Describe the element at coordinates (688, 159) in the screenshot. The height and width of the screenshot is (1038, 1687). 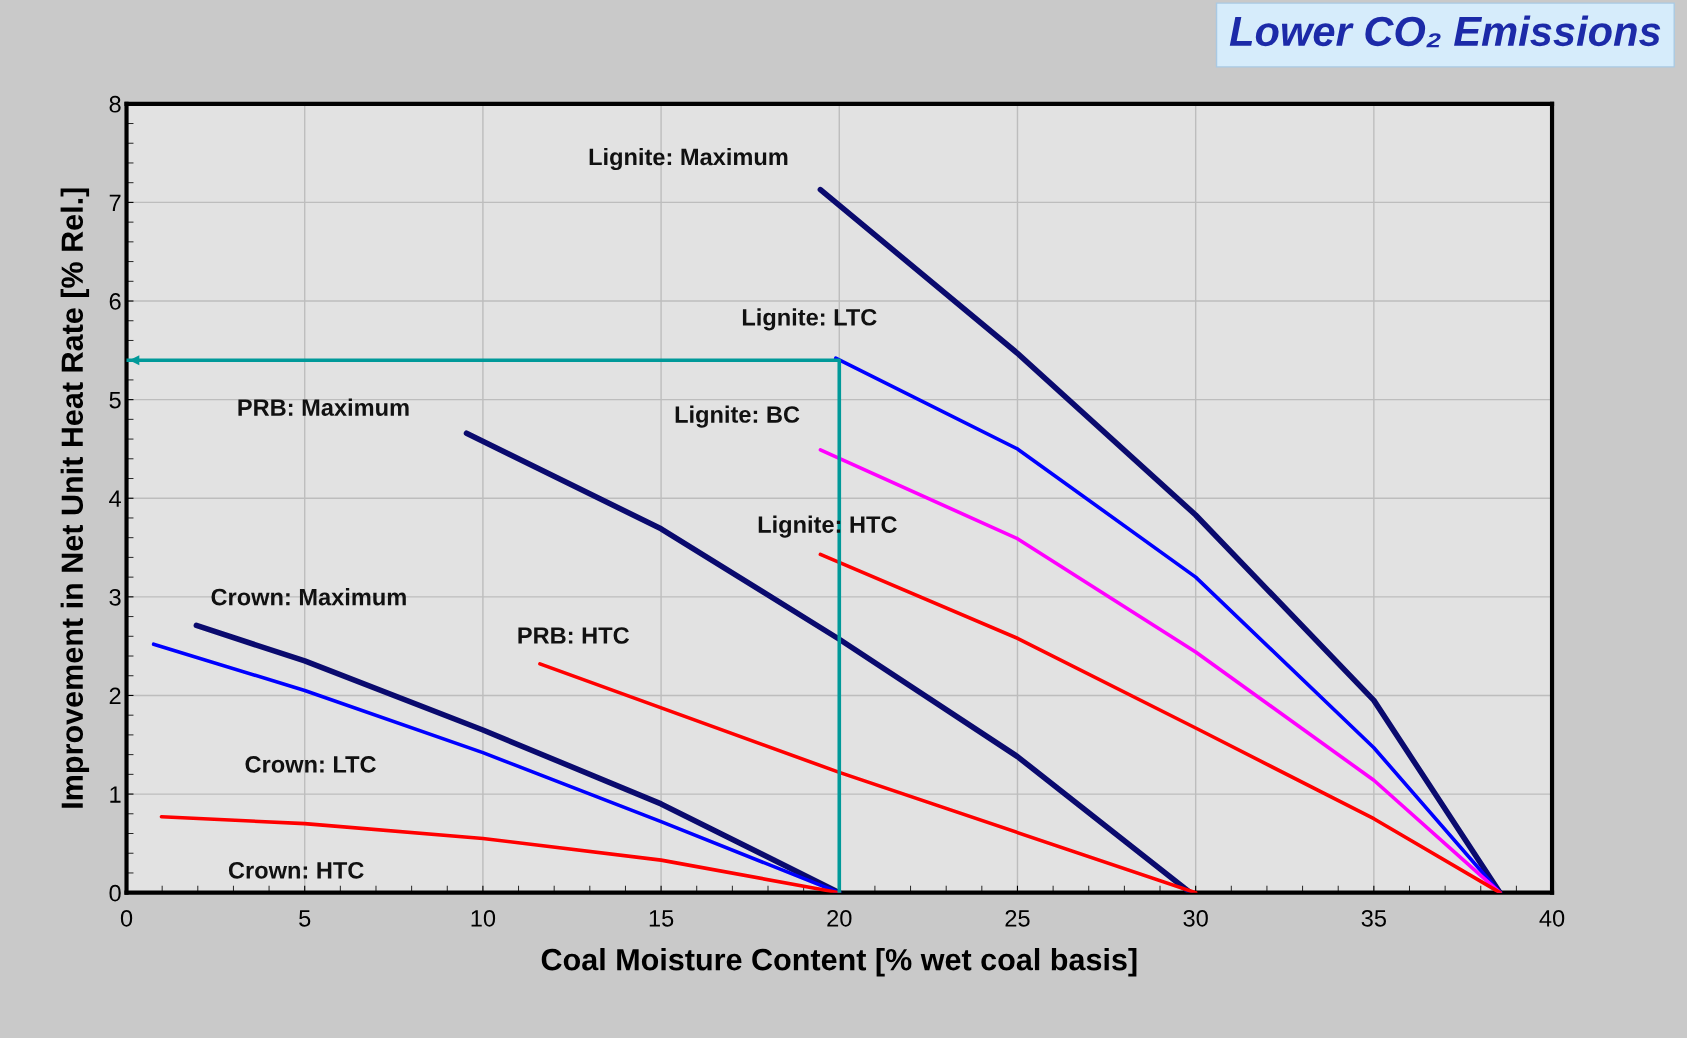
I see `series-label: Lignite: Maximum` at that location.